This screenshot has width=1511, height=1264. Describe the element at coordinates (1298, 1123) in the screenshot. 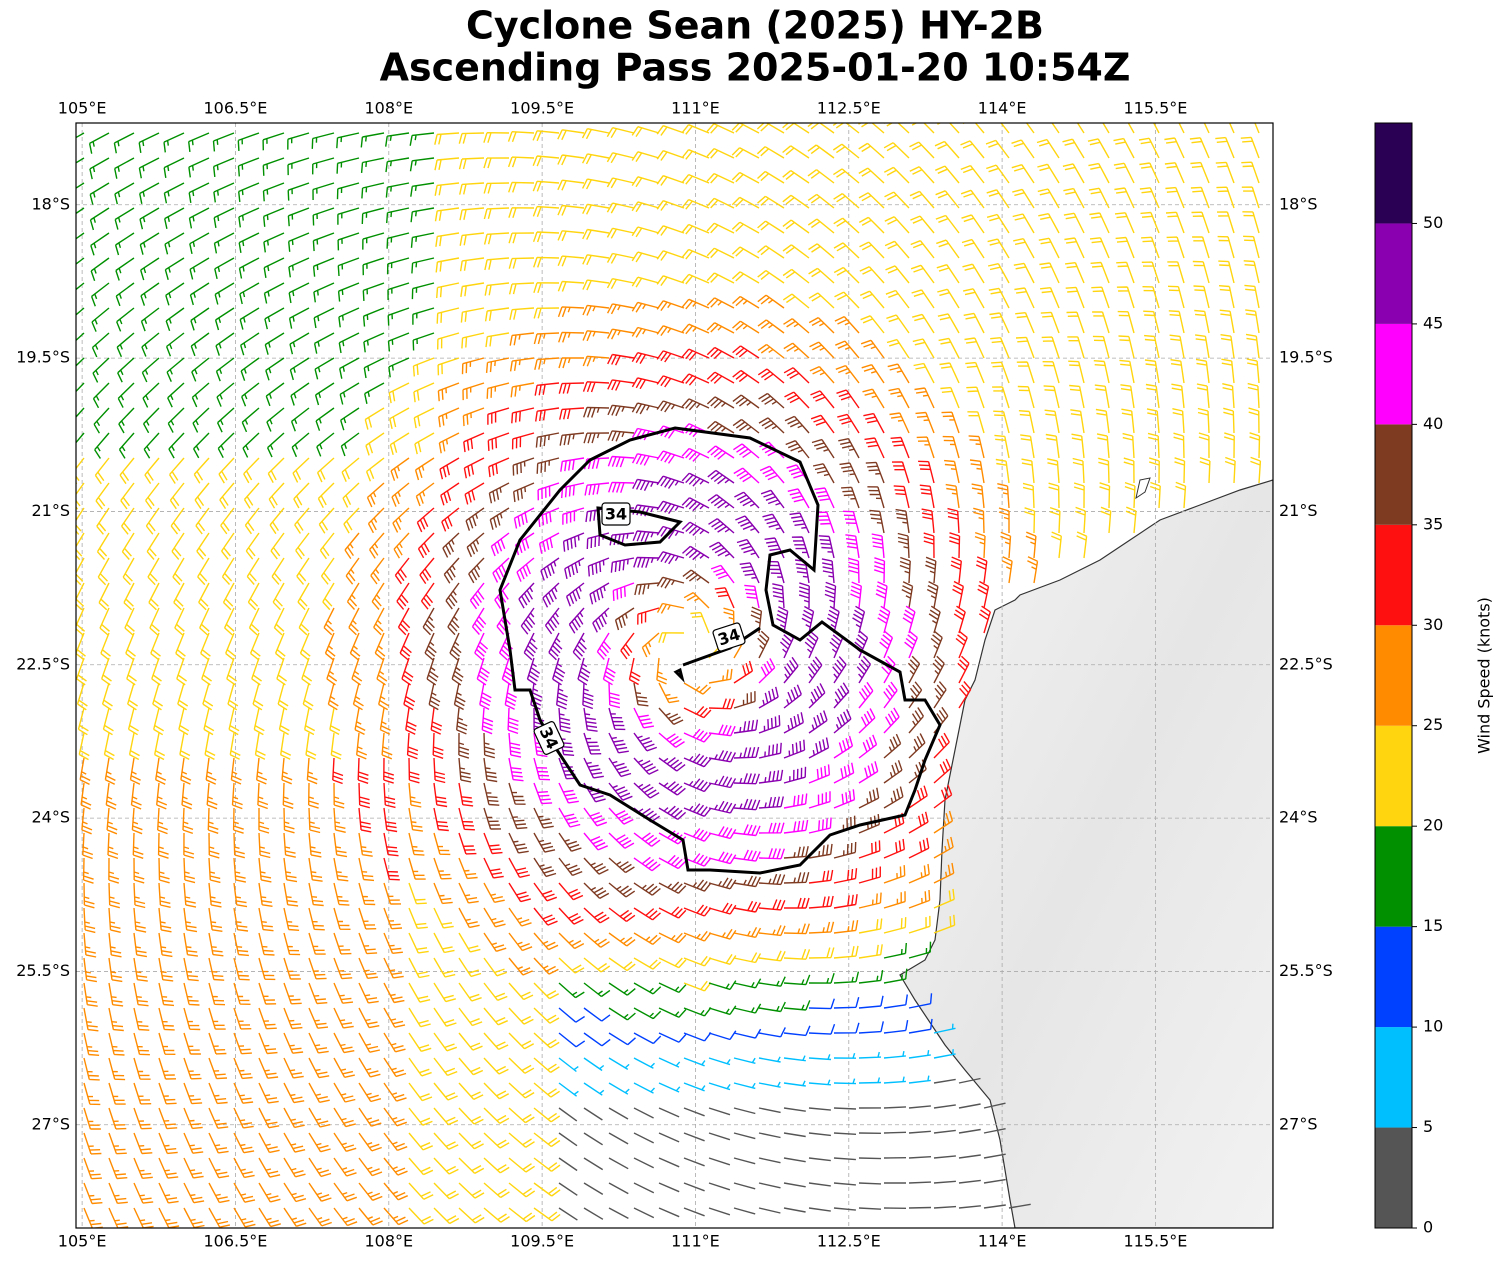

I see `y-tick-label: 27°S` at that location.